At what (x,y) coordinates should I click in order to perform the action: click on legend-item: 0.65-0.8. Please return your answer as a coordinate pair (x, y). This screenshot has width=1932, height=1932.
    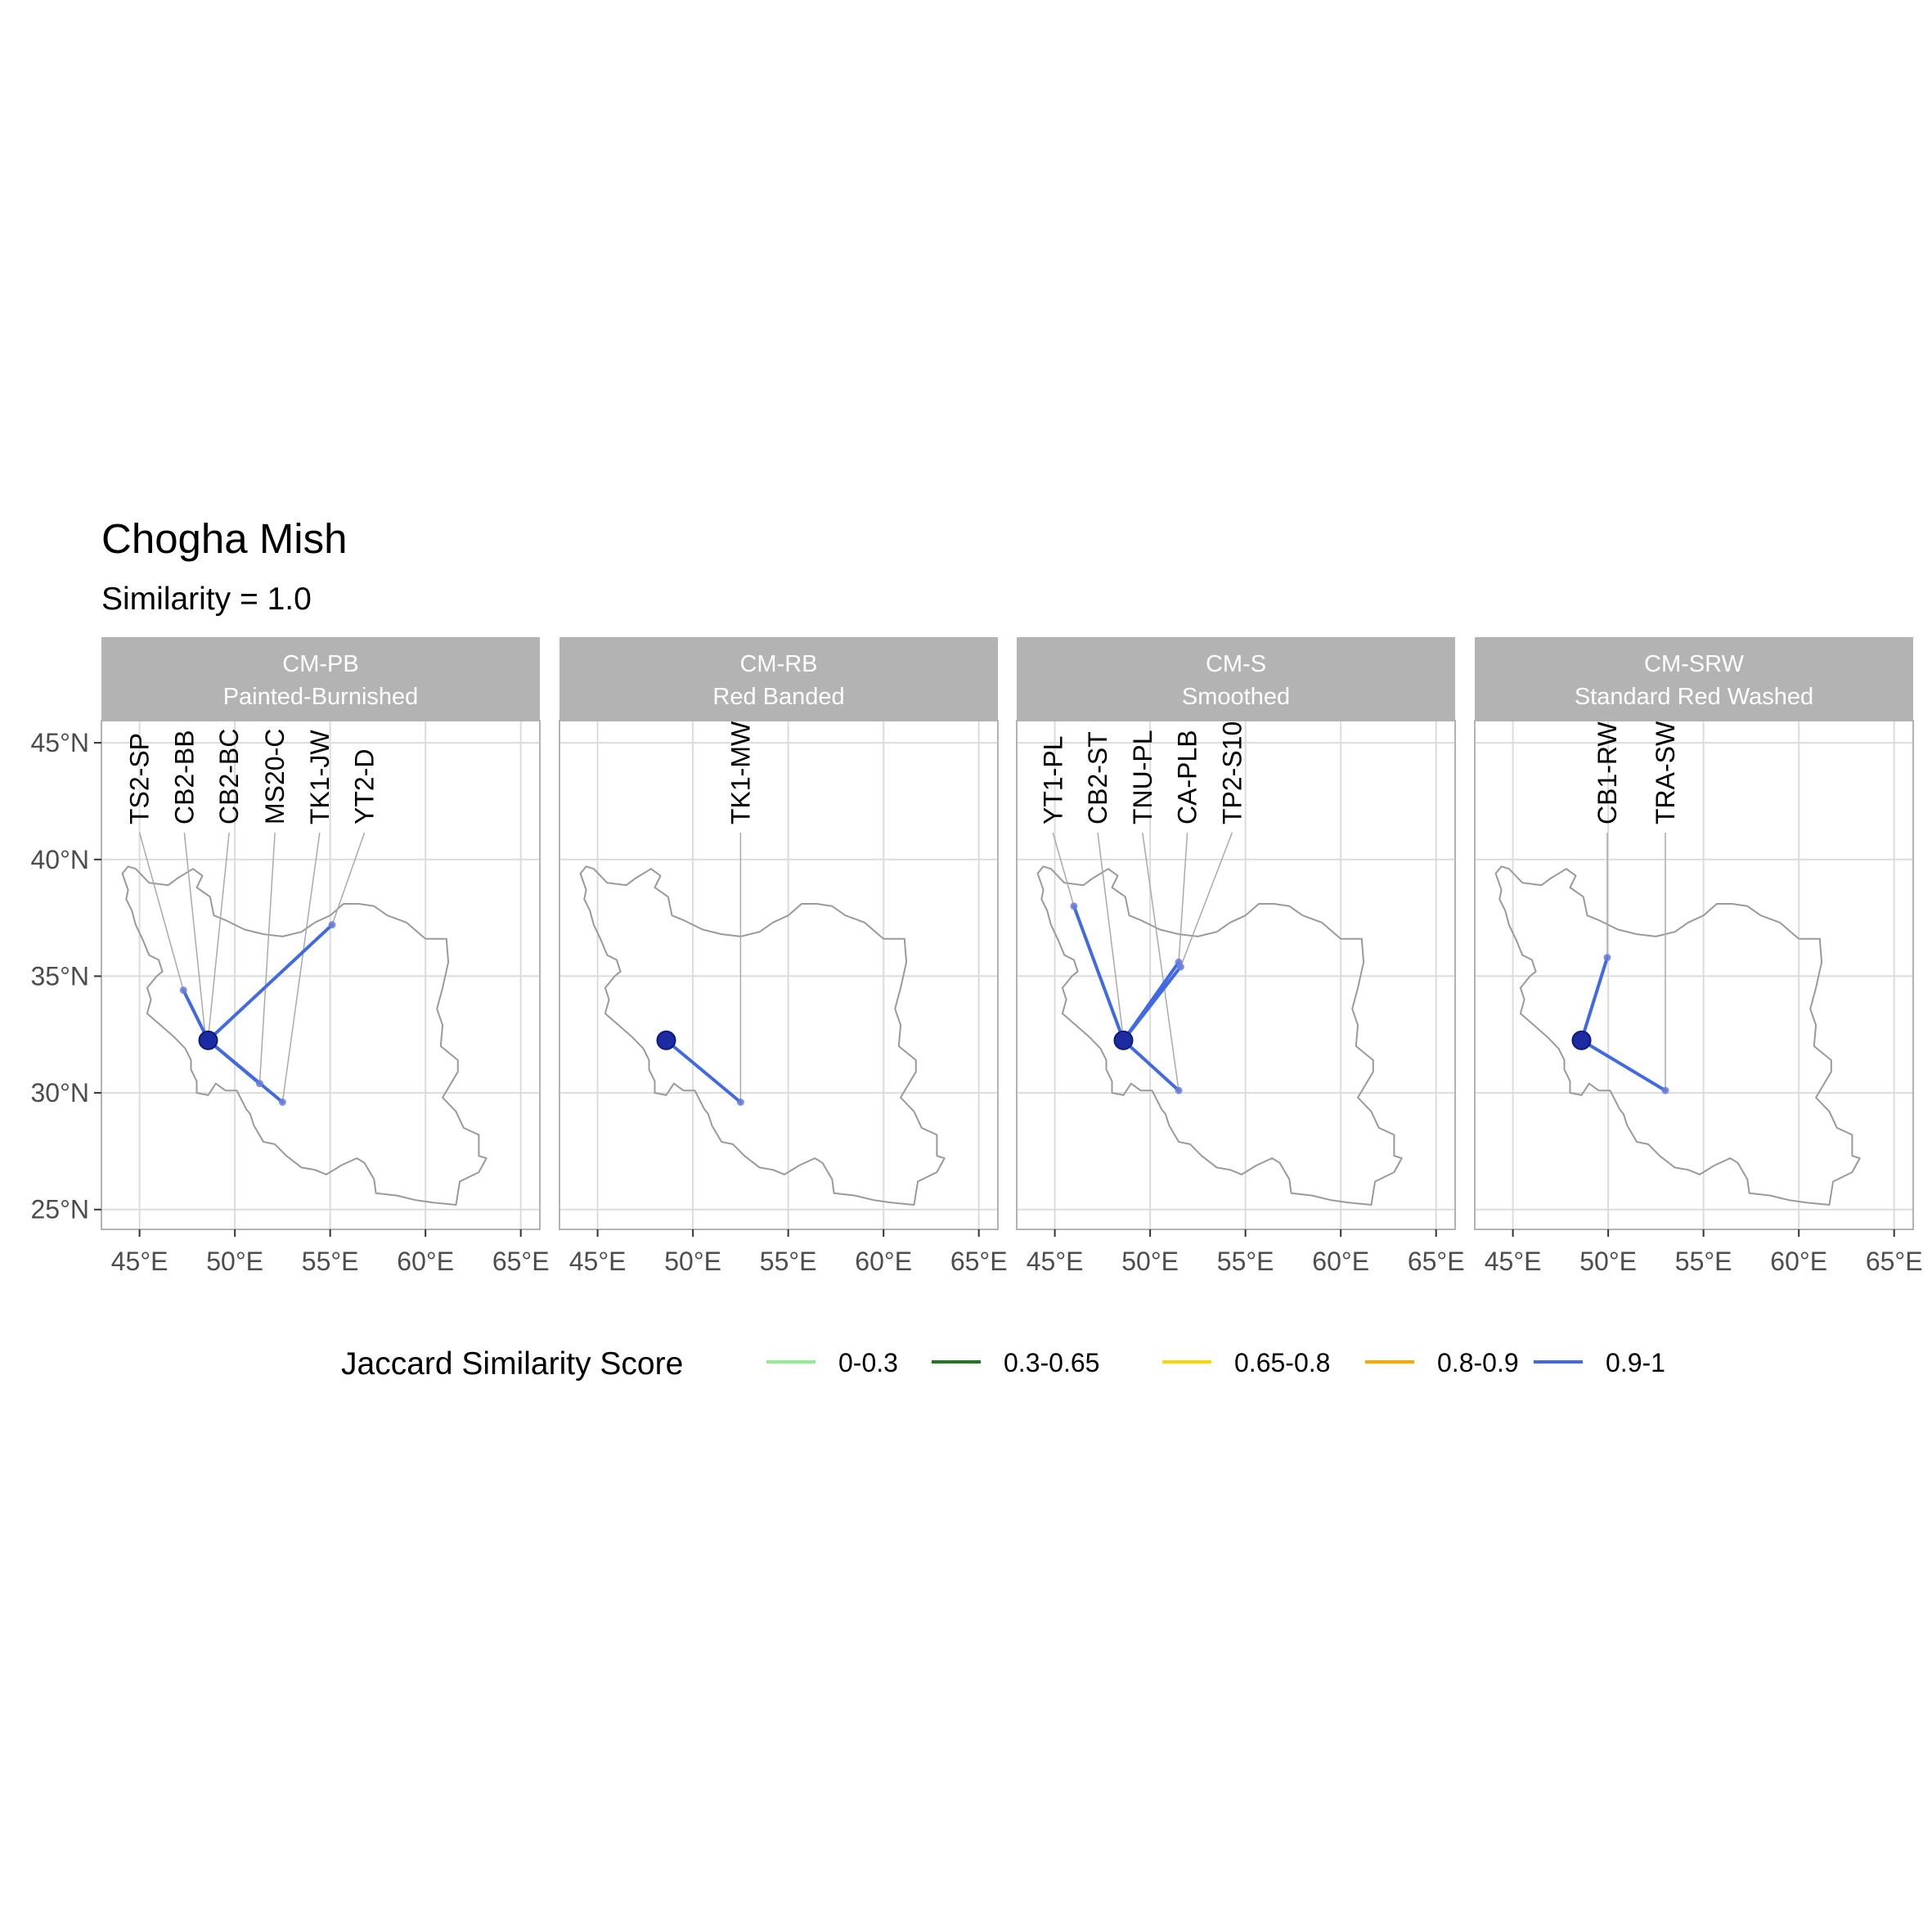
    Looking at the image, I should click on (1246, 1363).